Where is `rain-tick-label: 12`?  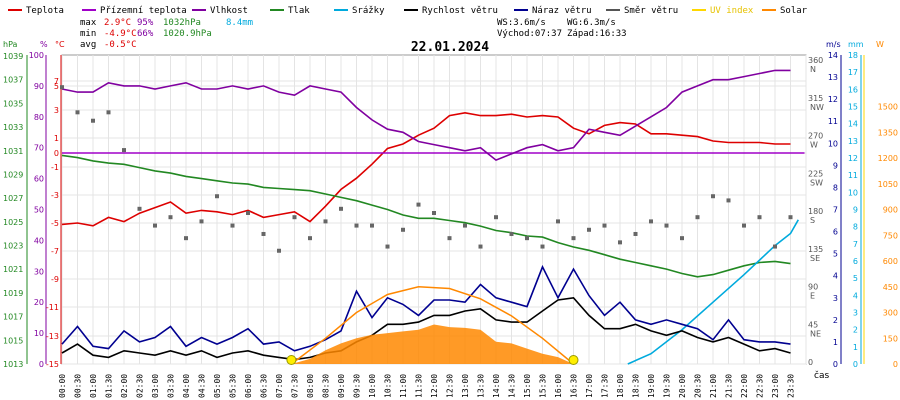
rain-tick-label: 12 is located at coordinates (853, 158).